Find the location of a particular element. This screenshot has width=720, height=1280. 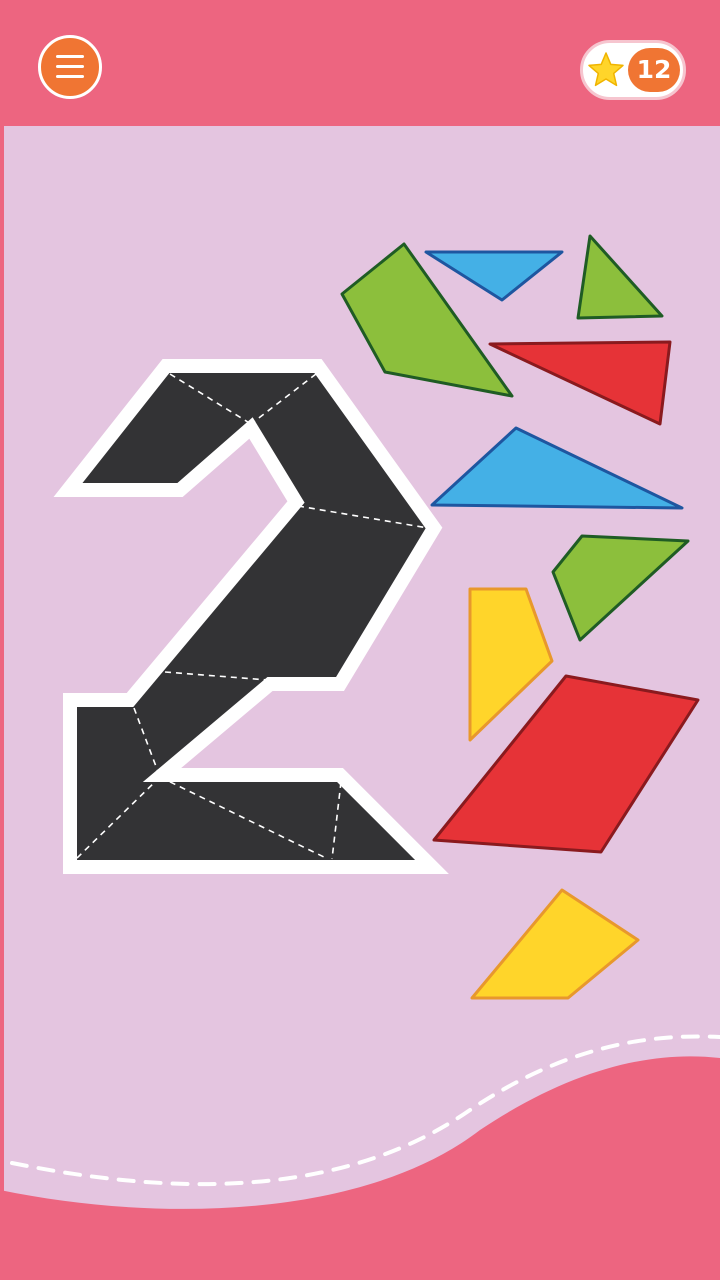

hamburger-menu-icon is located at coordinates (70, 67).